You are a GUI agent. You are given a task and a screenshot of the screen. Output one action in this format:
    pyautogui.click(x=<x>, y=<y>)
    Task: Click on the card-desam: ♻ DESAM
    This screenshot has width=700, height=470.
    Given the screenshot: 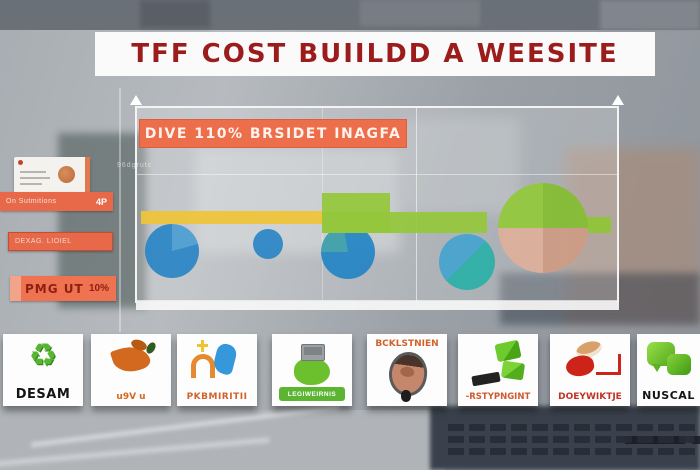 What is the action you would take?
    pyautogui.click(x=43, y=370)
    